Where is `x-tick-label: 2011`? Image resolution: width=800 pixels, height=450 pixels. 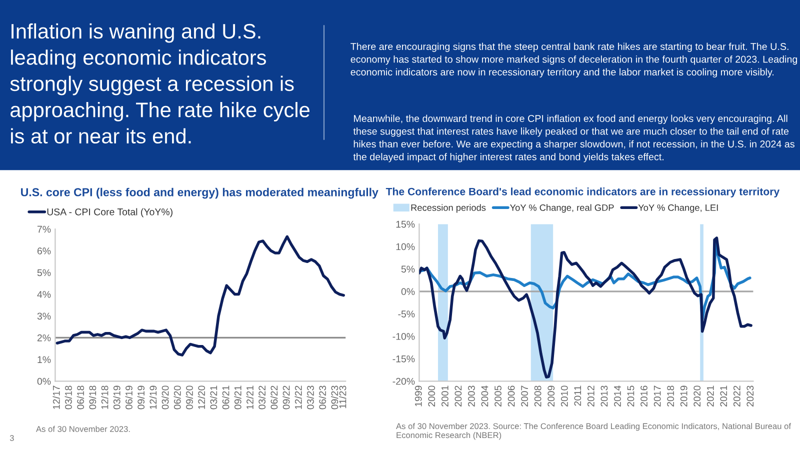 x-tick-label: 2011 is located at coordinates (578, 396).